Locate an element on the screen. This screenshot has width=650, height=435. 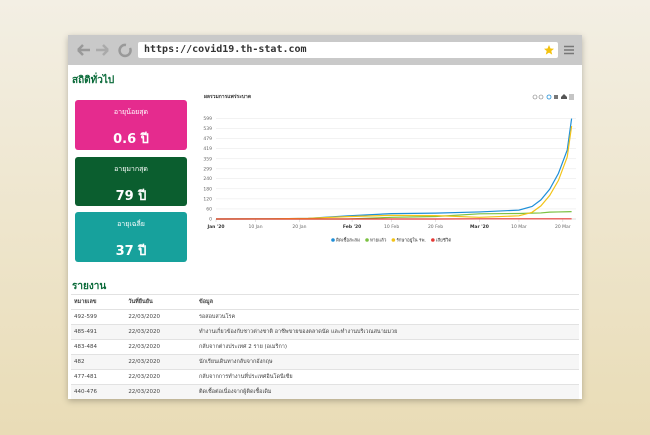
address-bar: https://covid19.th-stat.com is located at coordinates (348, 50).